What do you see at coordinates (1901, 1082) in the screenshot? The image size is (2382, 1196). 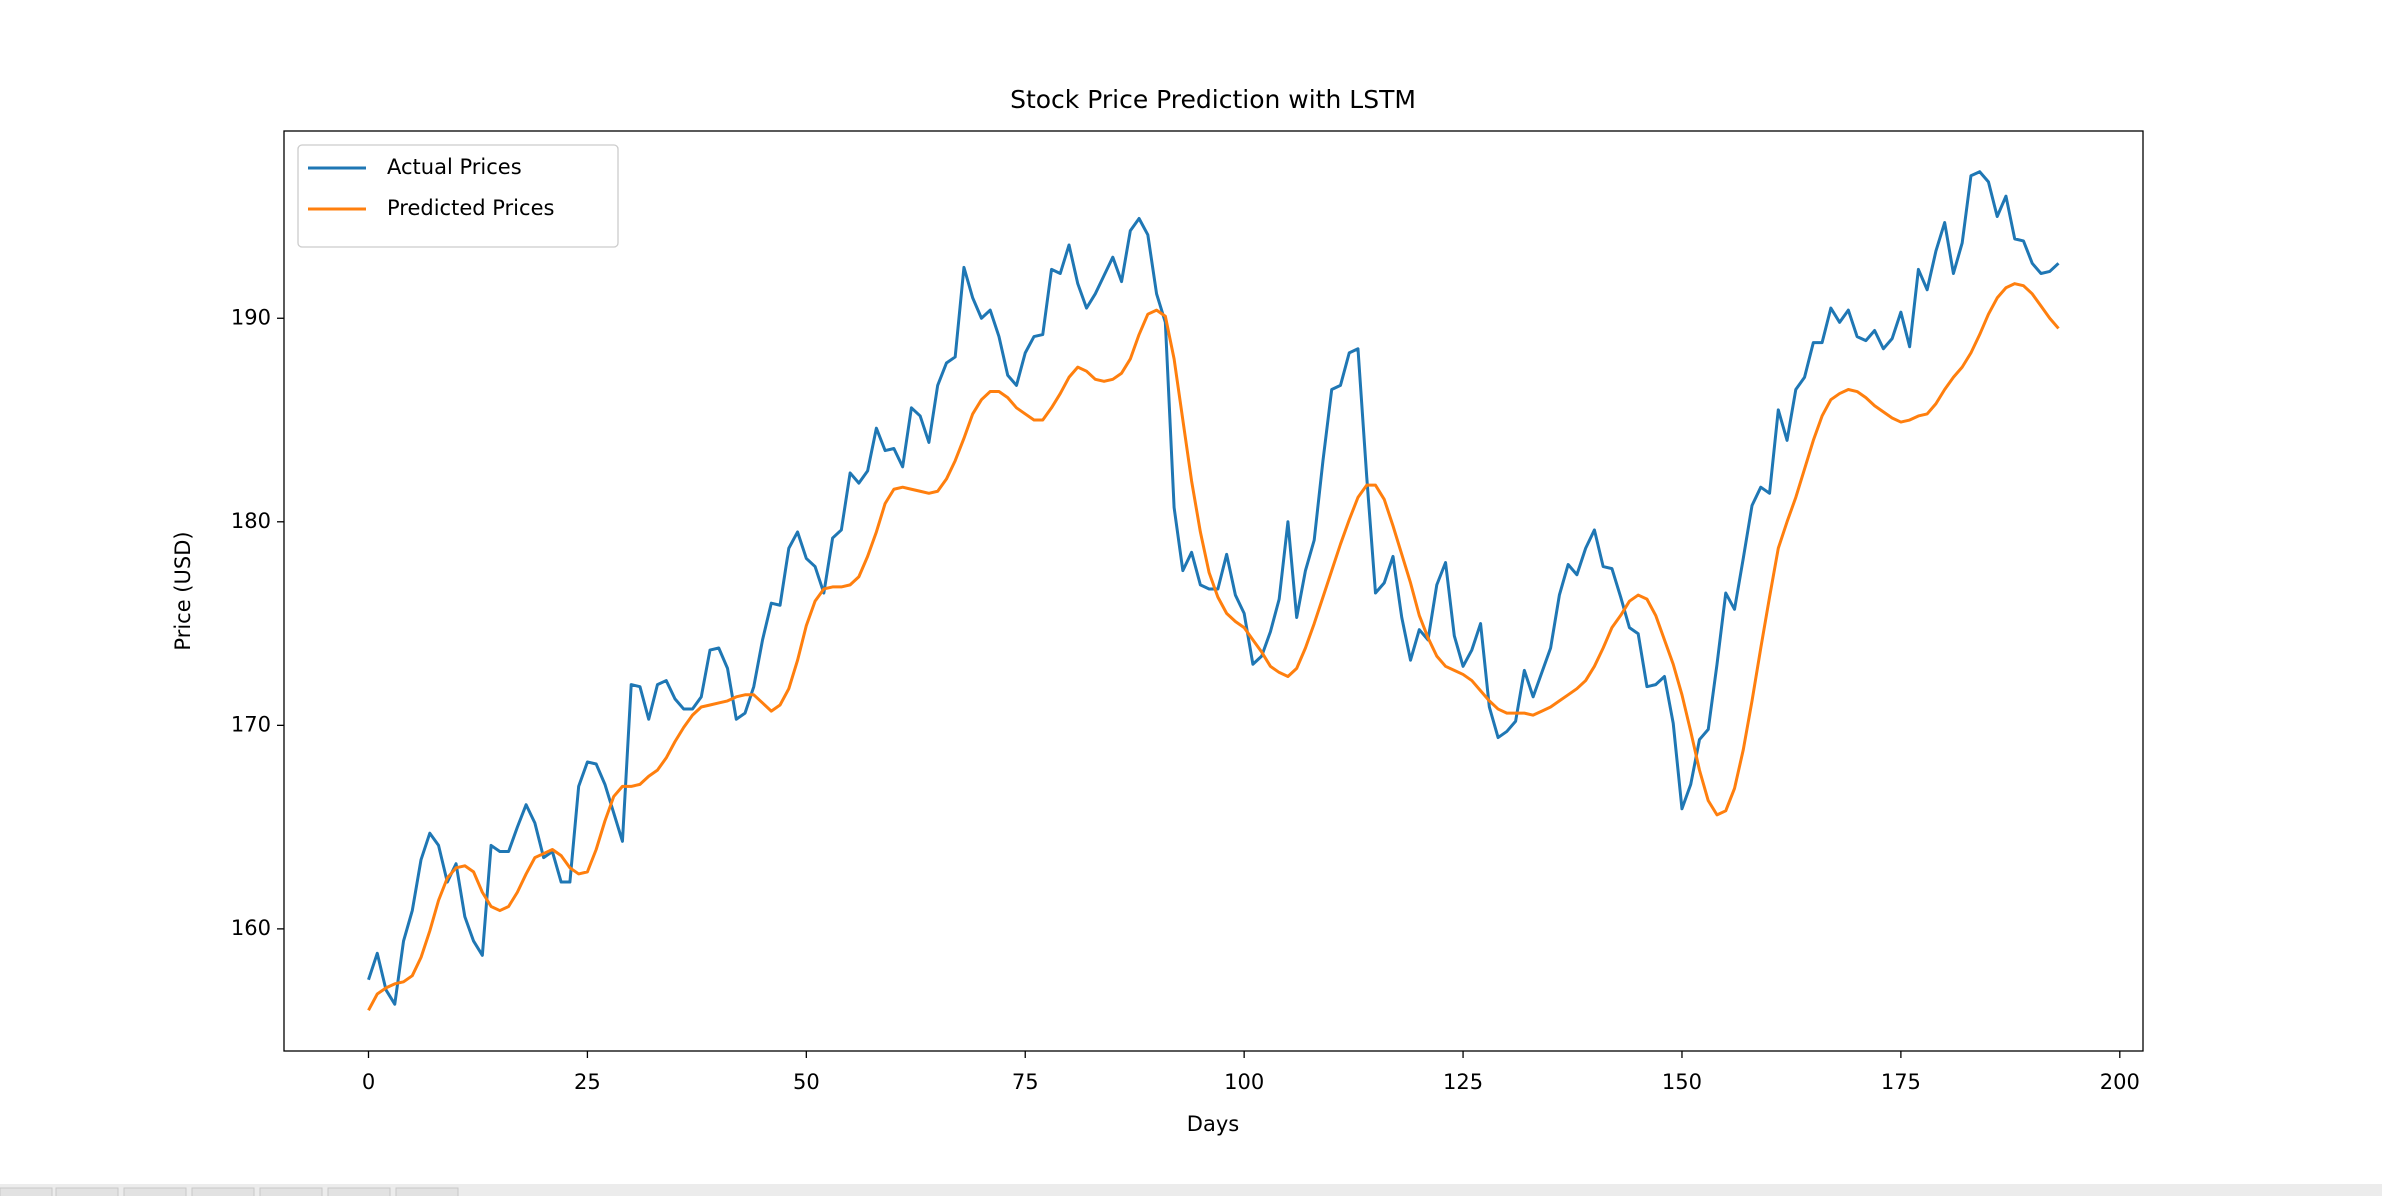 I see `x-tick-label: 175` at bounding box center [1901, 1082].